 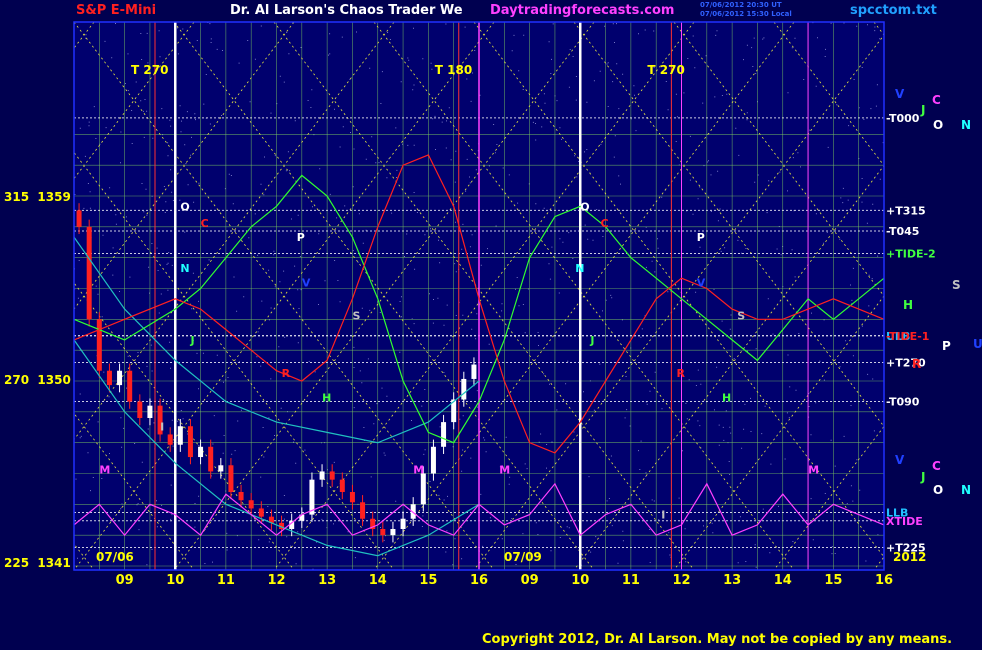 I want to click on level-label-6: +T270, so click(x=906, y=363).